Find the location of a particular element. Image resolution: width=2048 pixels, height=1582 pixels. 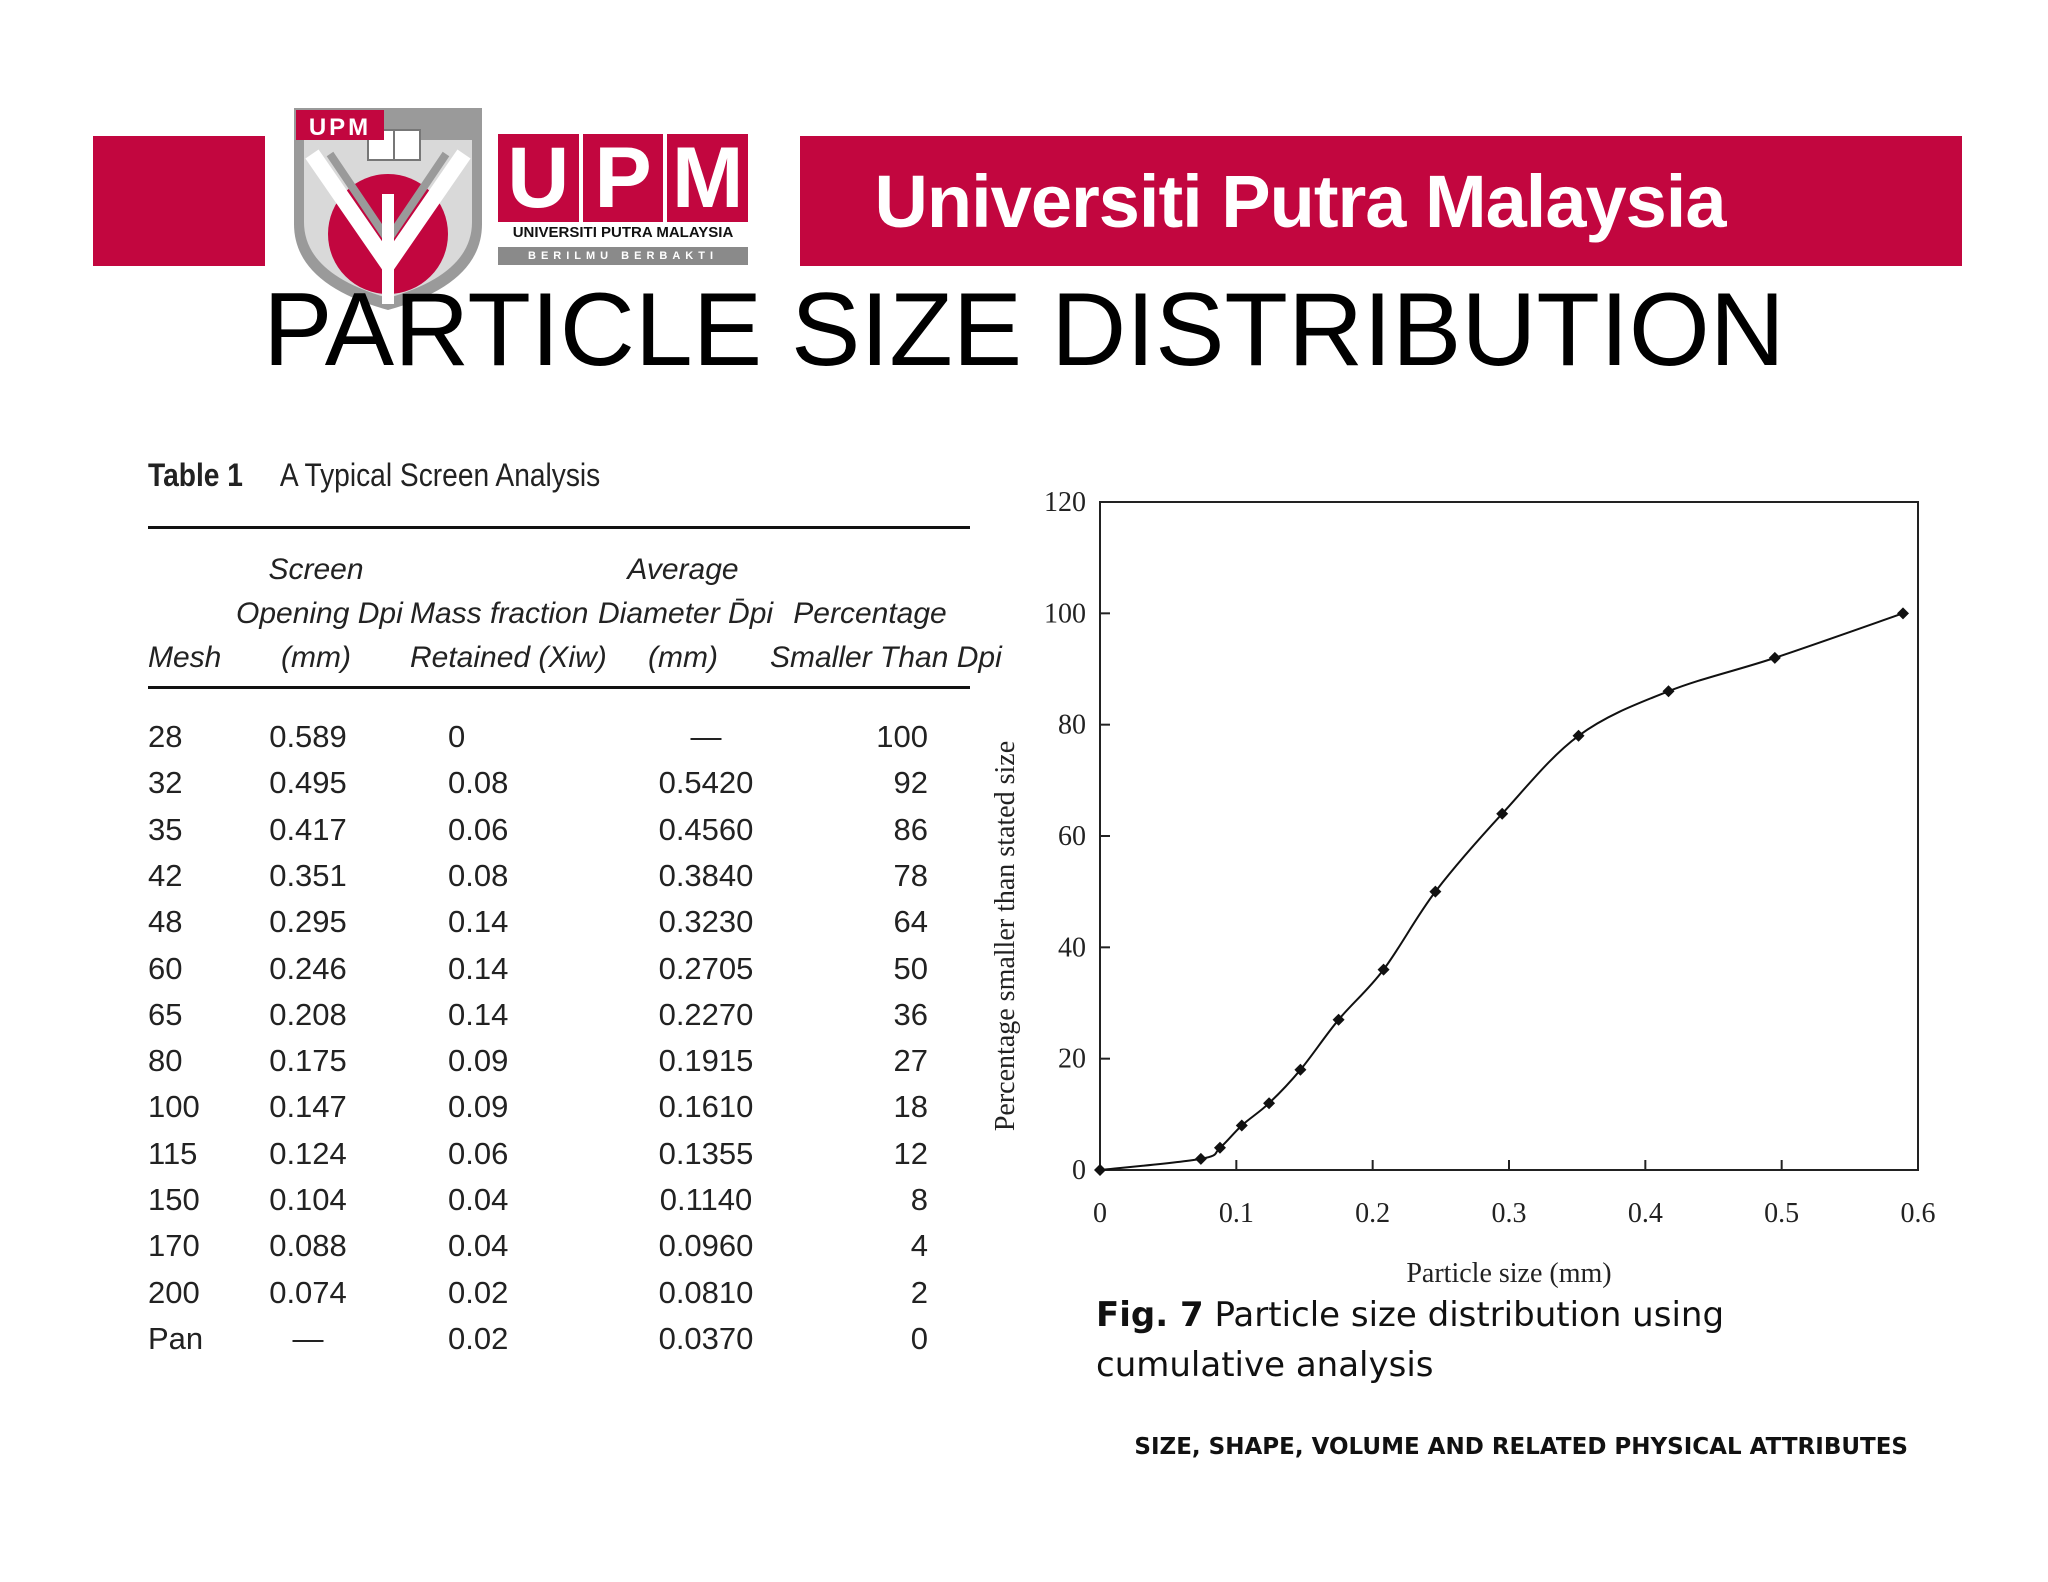

upm-crest-logo: UPM is located at coordinates (388, 209).